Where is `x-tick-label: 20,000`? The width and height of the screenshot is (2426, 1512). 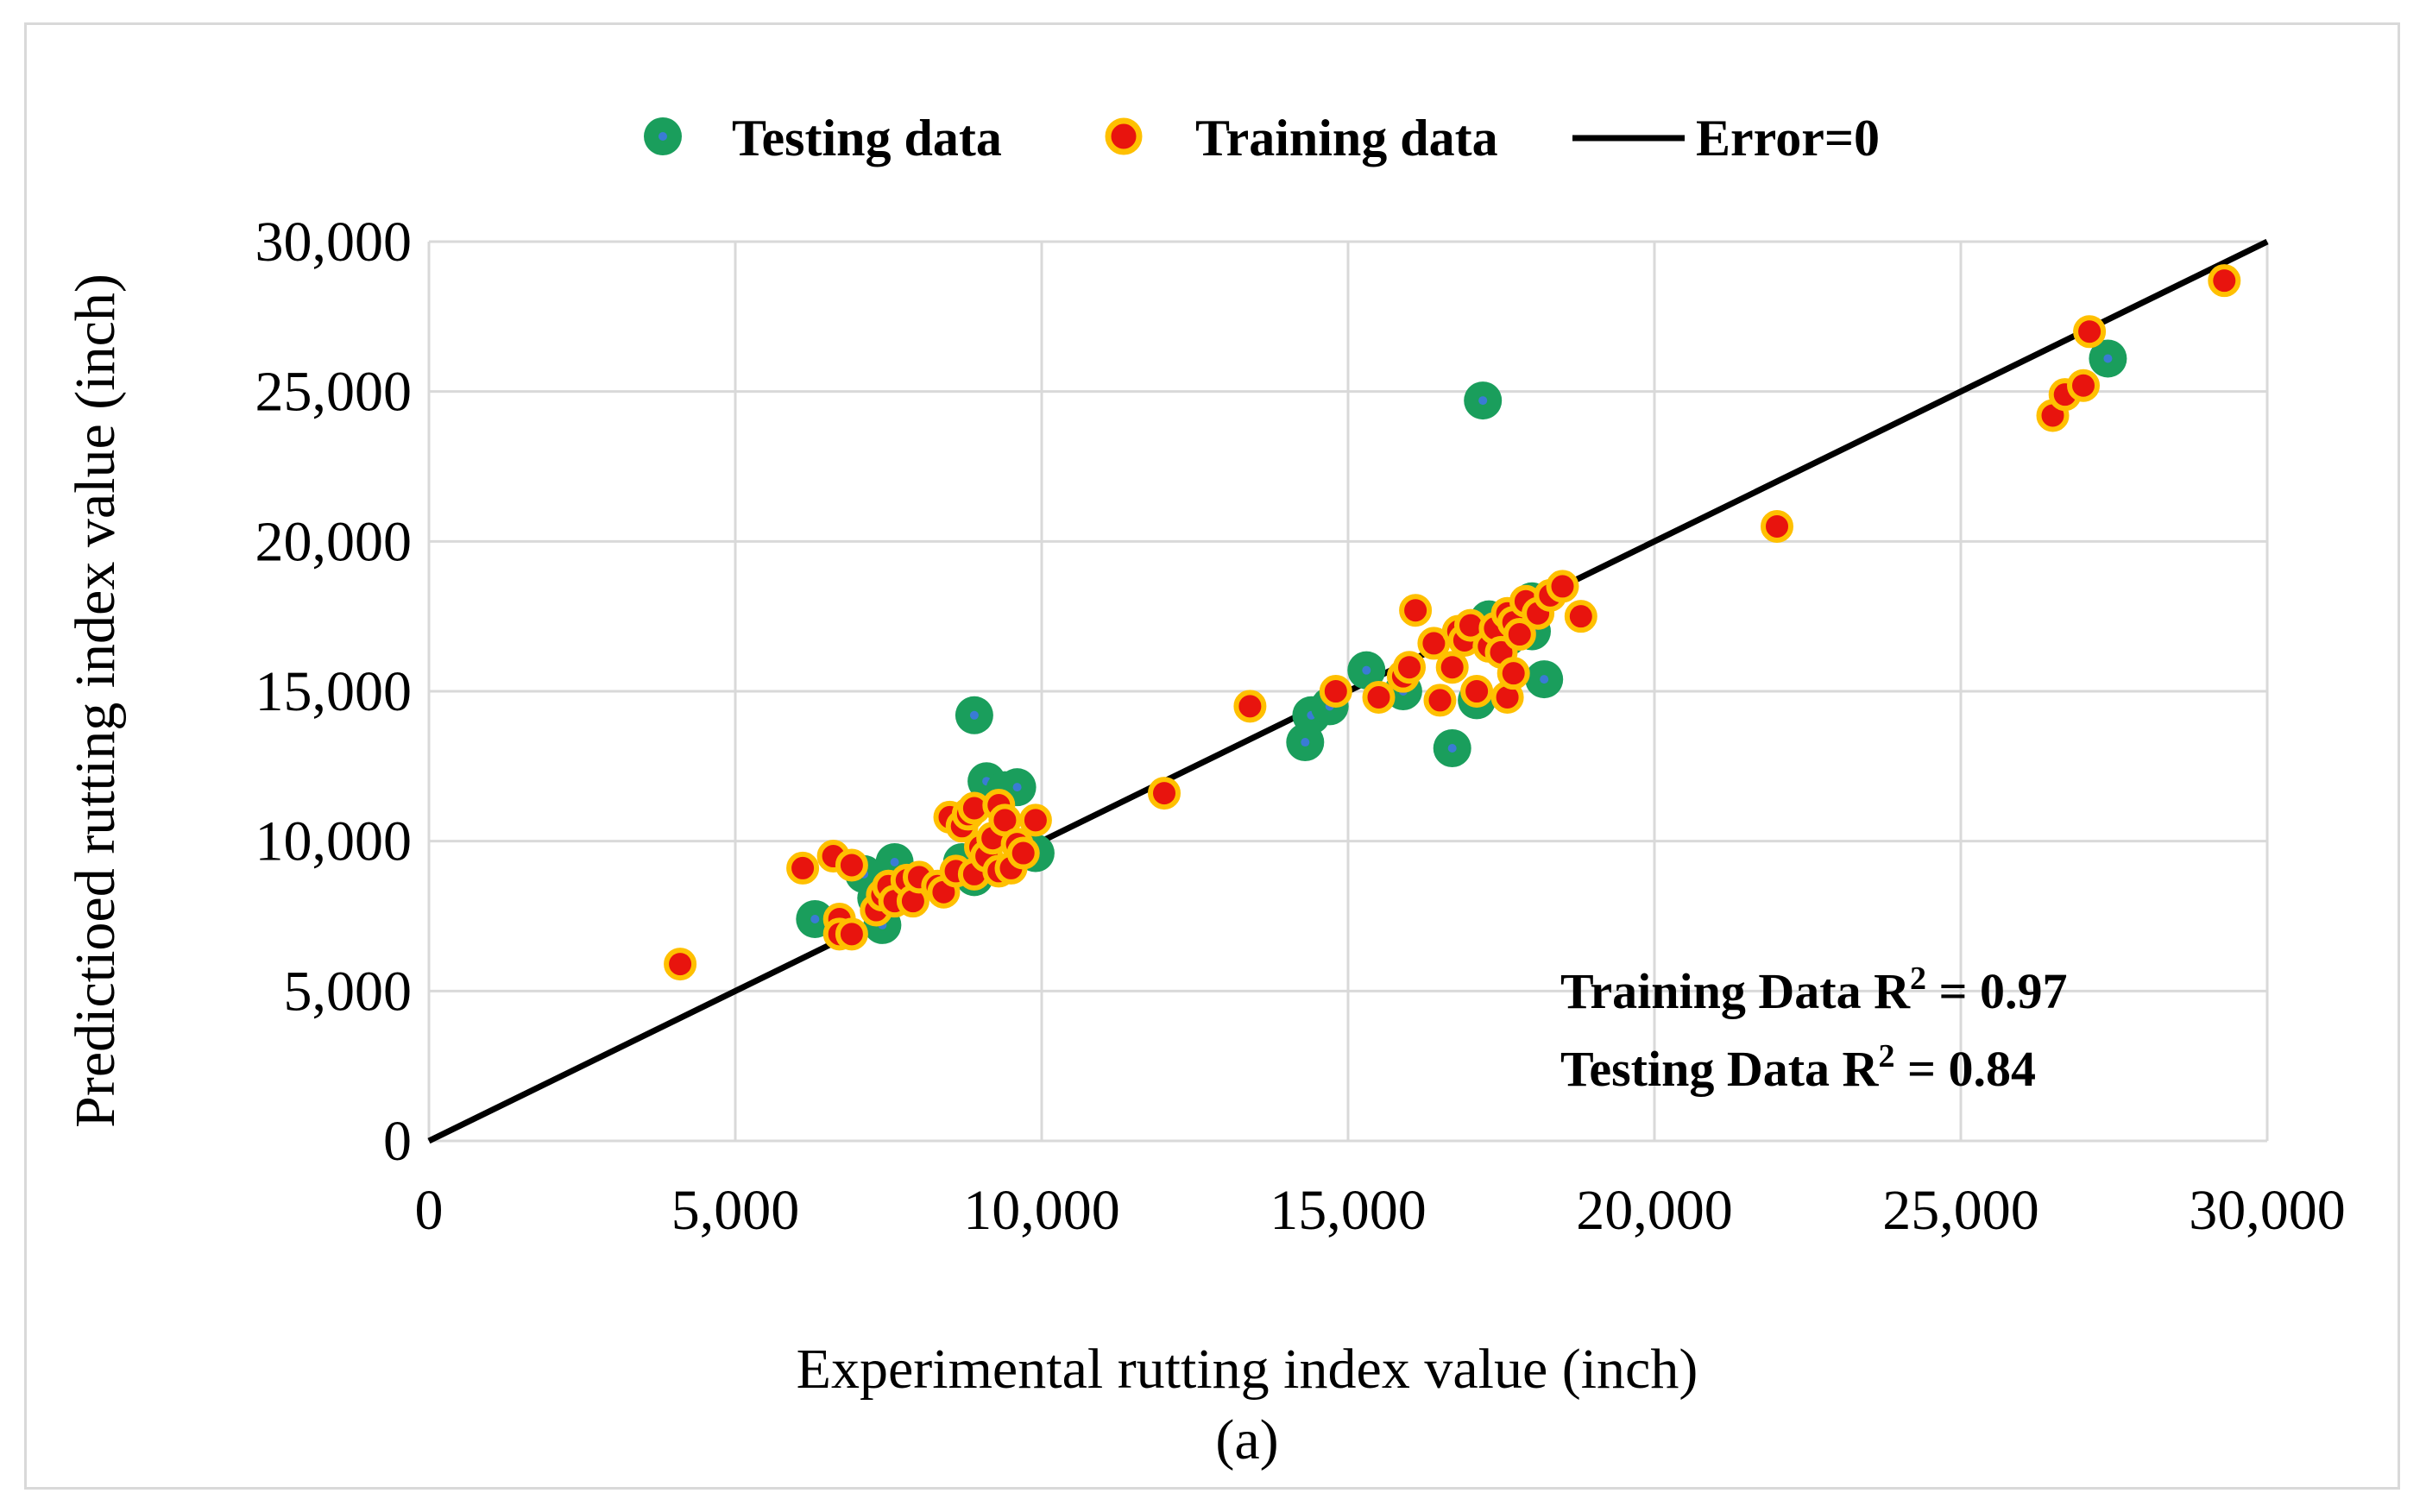 x-tick-label: 20,000 is located at coordinates (1654, 1211).